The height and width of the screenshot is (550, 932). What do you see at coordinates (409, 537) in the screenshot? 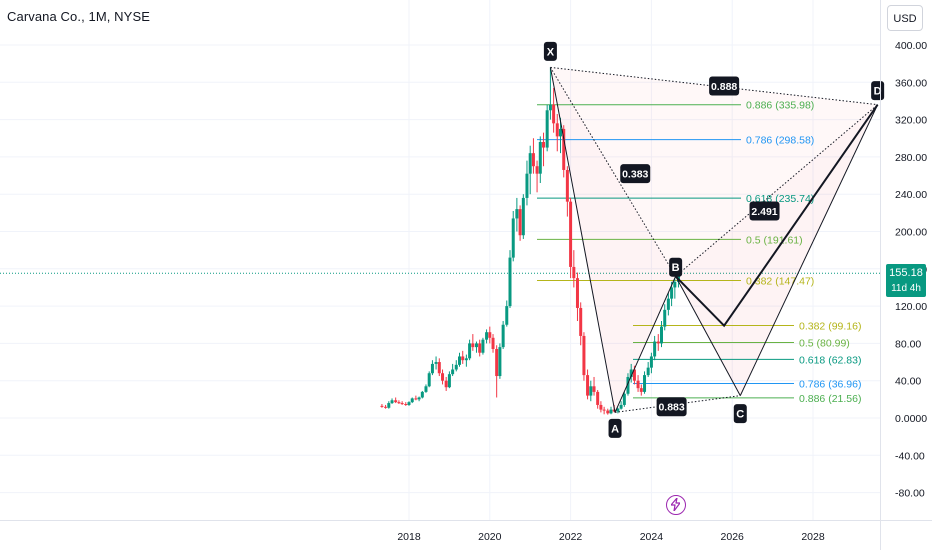
I see `time-tick-label: 2018` at bounding box center [409, 537].